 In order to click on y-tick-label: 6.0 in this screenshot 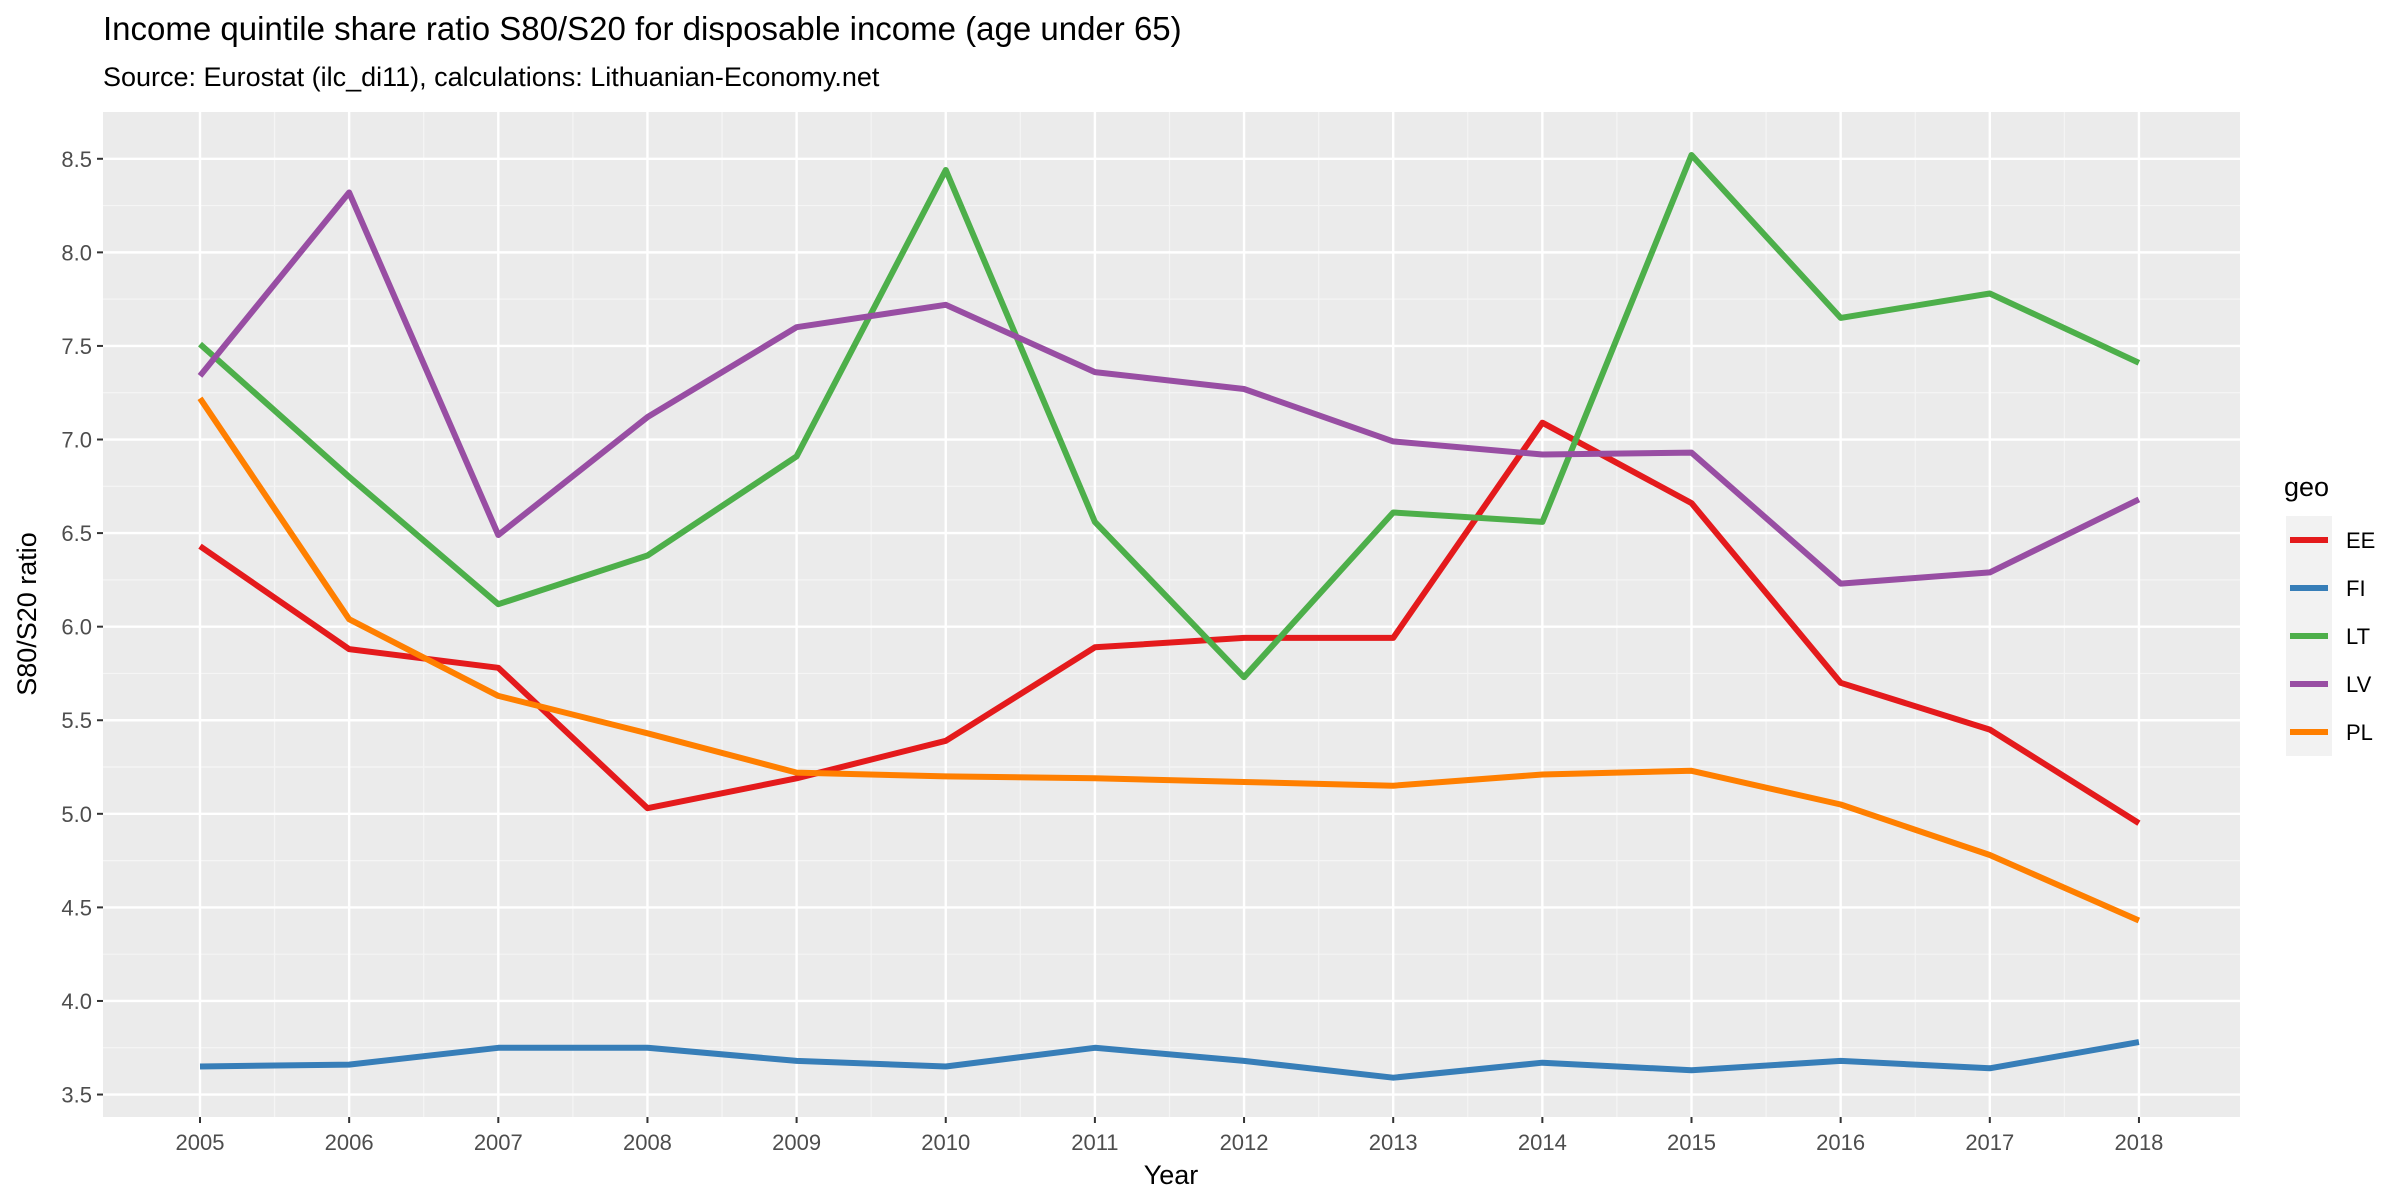, I will do `click(76, 627)`.